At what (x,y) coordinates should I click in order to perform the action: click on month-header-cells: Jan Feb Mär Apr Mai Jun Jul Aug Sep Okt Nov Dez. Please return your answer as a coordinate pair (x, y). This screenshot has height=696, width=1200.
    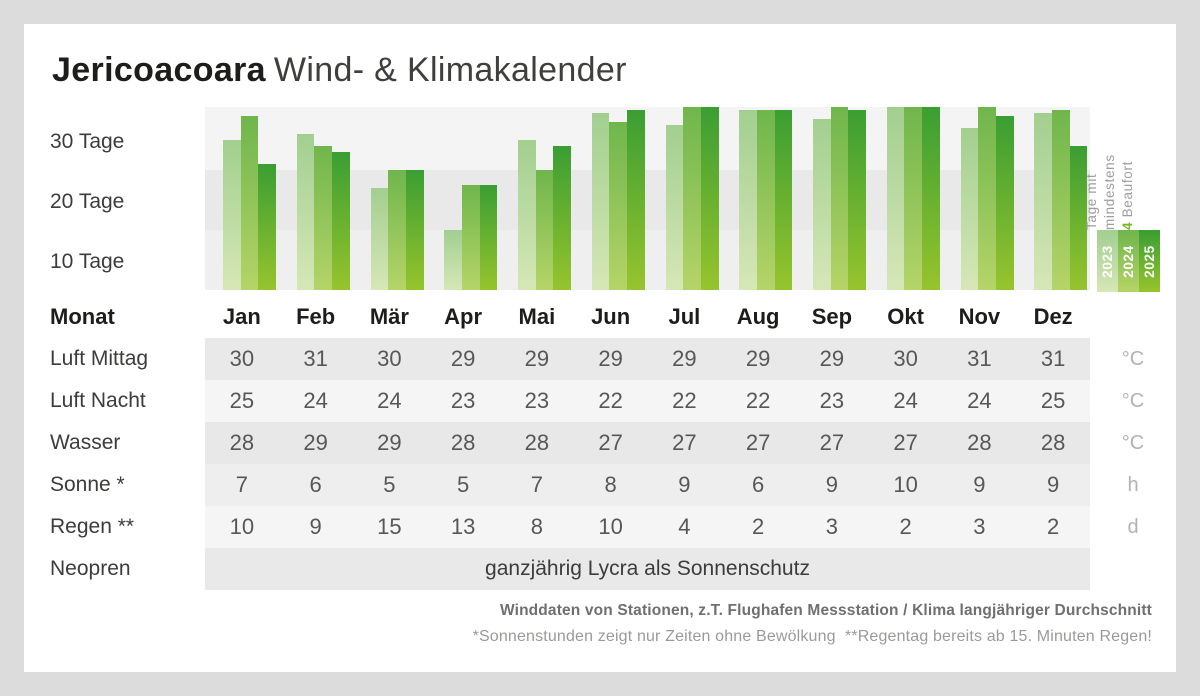
    Looking at the image, I should click on (647, 317).